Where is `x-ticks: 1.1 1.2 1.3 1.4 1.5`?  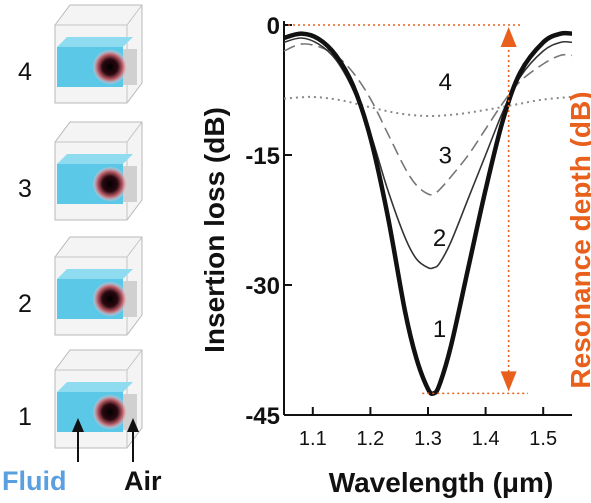
x-ticks: 1.1 1.2 1.3 1.4 1.5 is located at coordinates (428, 428).